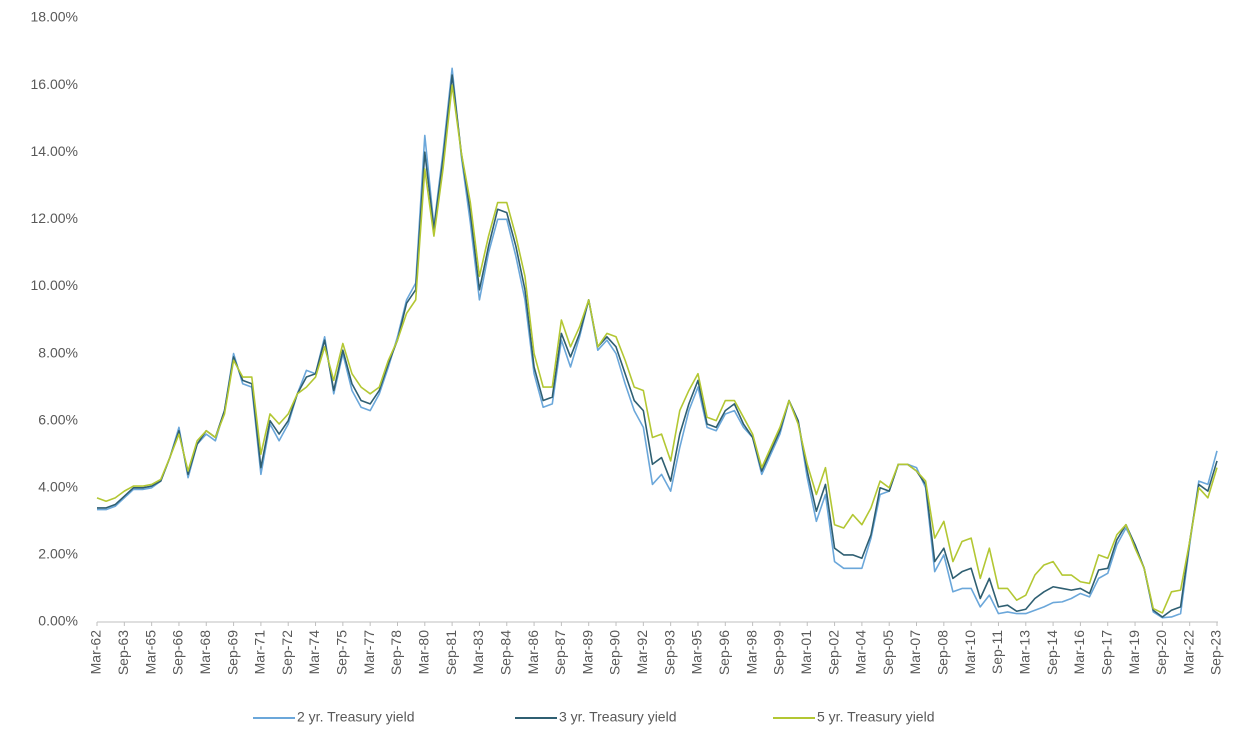 Image resolution: width=1238 pixels, height=735 pixels. Describe the element at coordinates (396, 652) in the screenshot. I see `x-tick-label: Sep-78` at that location.